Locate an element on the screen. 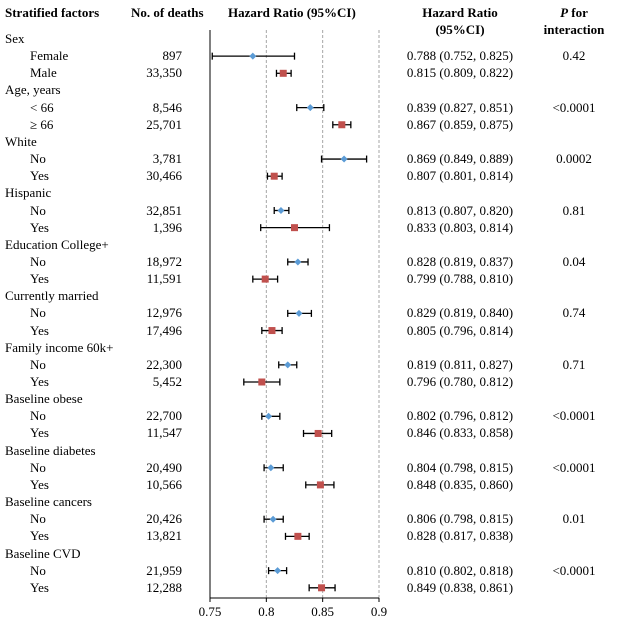 This screenshot has width=622, height=622. deaths-count: 5,452 is located at coordinates (167, 381).